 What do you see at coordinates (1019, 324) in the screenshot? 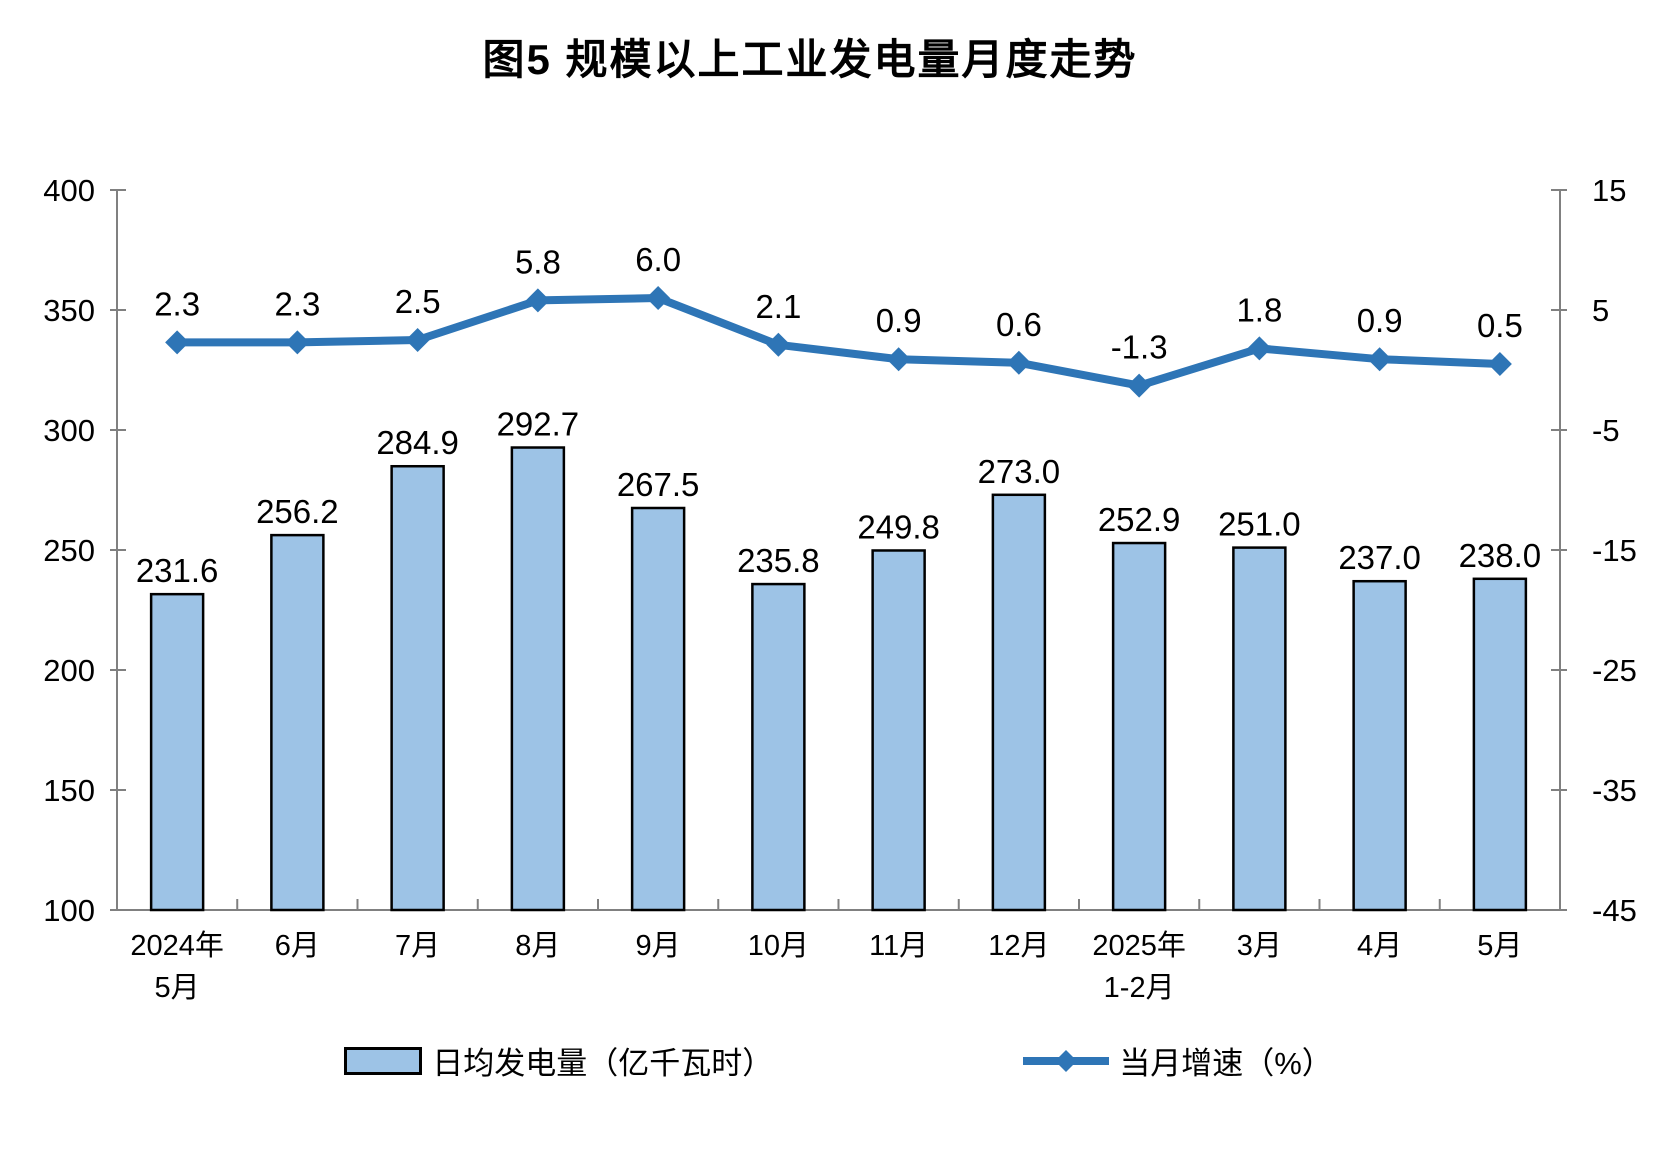
I see `line-value-label: 0.6` at bounding box center [1019, 324].